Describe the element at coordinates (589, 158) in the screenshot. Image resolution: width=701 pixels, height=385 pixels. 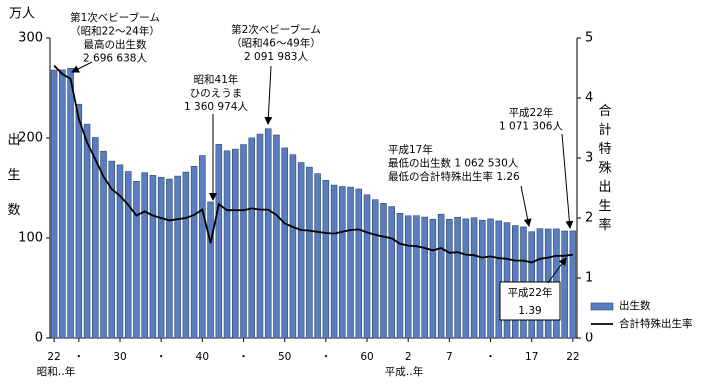
I see `y2-tick-label: 3` at that location.